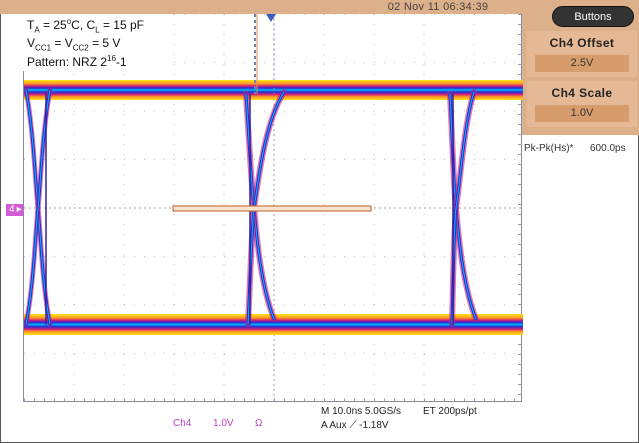 The height and width of the screenshot is (443, 639). Describe the element at coordinates (450, 411) in the screenshot. I see `equivalent-time-readout: ET 200ps/pt` at that location.